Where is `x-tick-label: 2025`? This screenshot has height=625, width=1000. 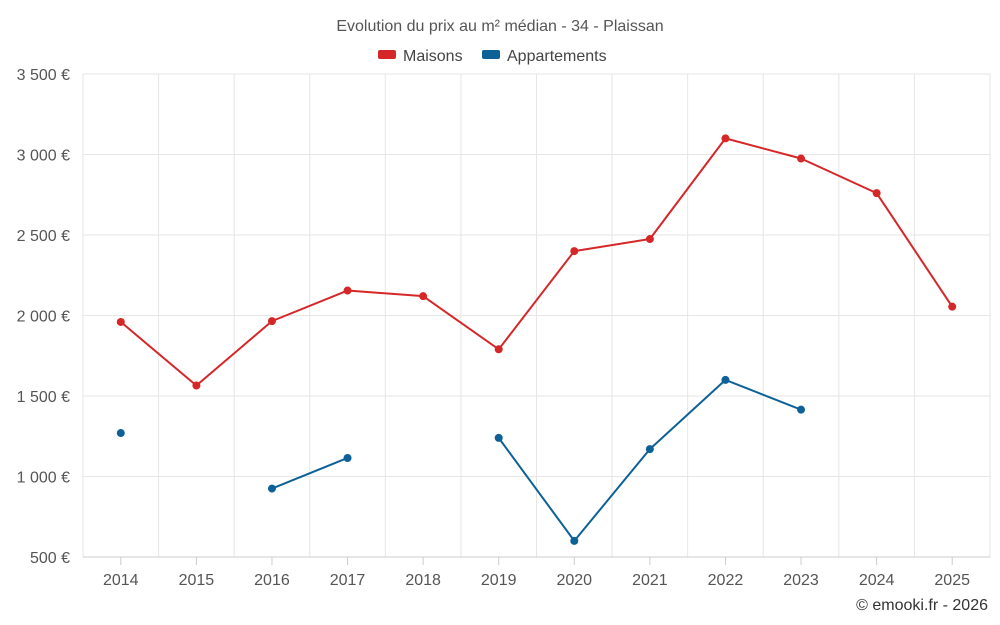
x-tick-label: 2025 is located at coordinates (952, 580).